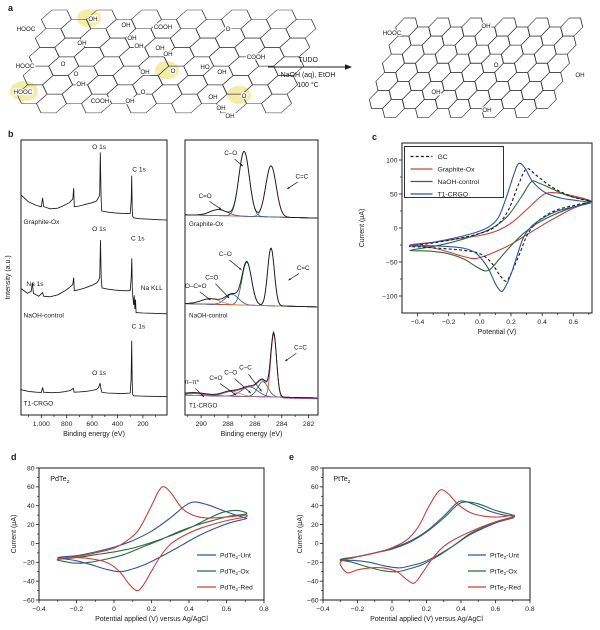  What do you see at coordinates (497, 332) in the screenshot?
I see `c-x-axis-label: Potential (V)` at bounding box center [497, 332].